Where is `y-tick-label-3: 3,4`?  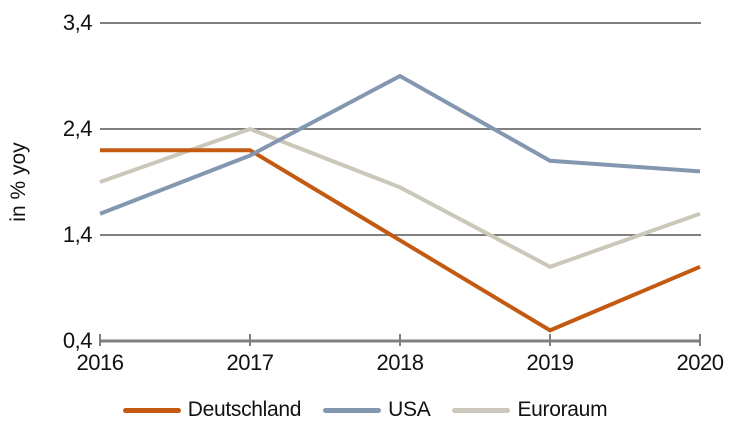
y-tick-label-3: 3,4 is located at coordinates (77, 22).